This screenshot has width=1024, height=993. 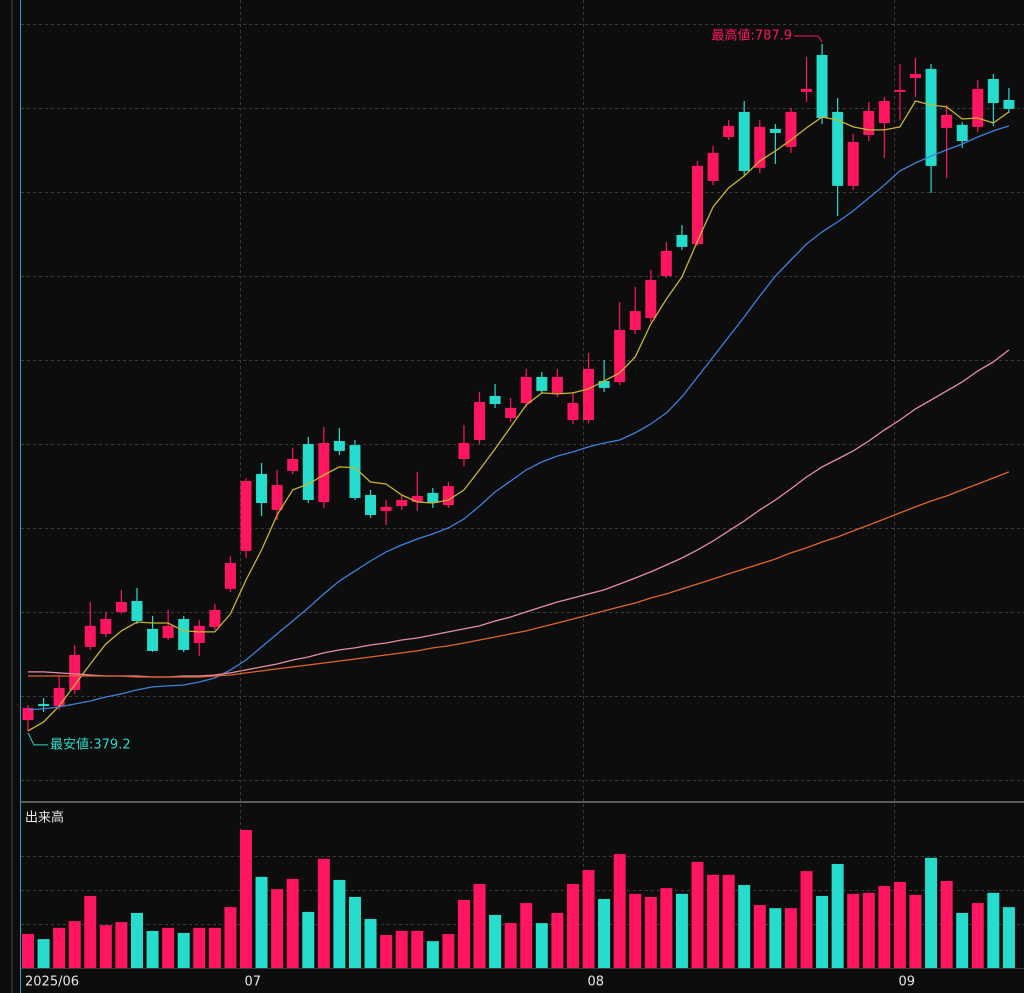 What do you see at coordinates (37, 739) in the screenshot?
I see `low-pointer` at bounding box center [37, 739].